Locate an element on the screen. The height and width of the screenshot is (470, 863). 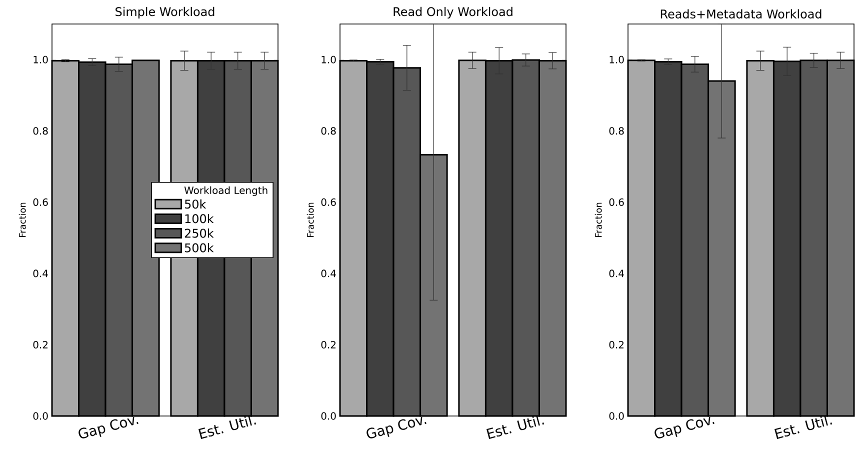
legend-label: 500k is located at coordinates (199, 247).